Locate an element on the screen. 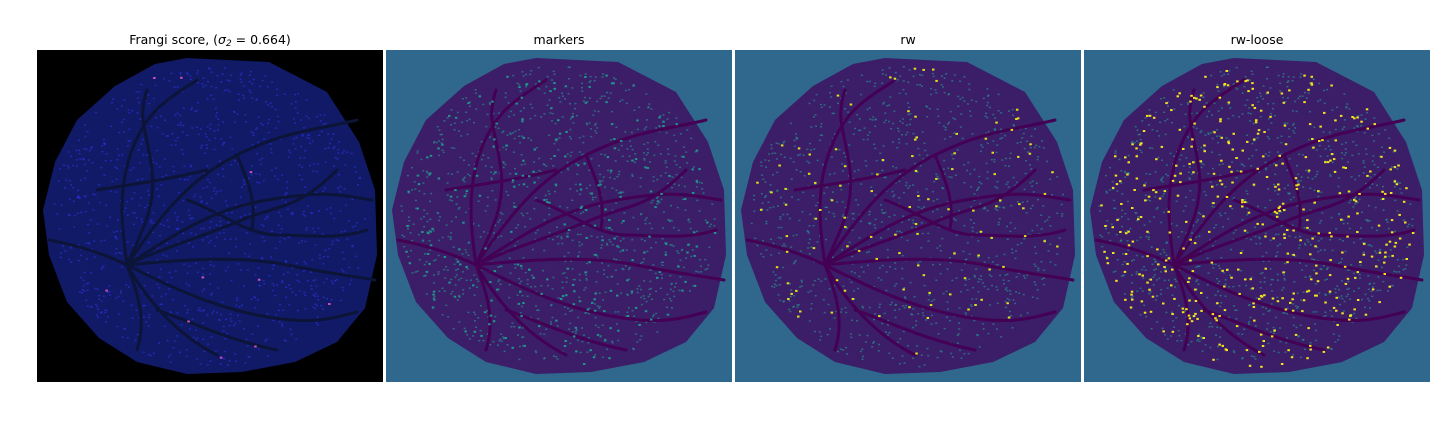 The height and width of the screenshot is (432, 1440). vessel is located at coordinates (850, 180).